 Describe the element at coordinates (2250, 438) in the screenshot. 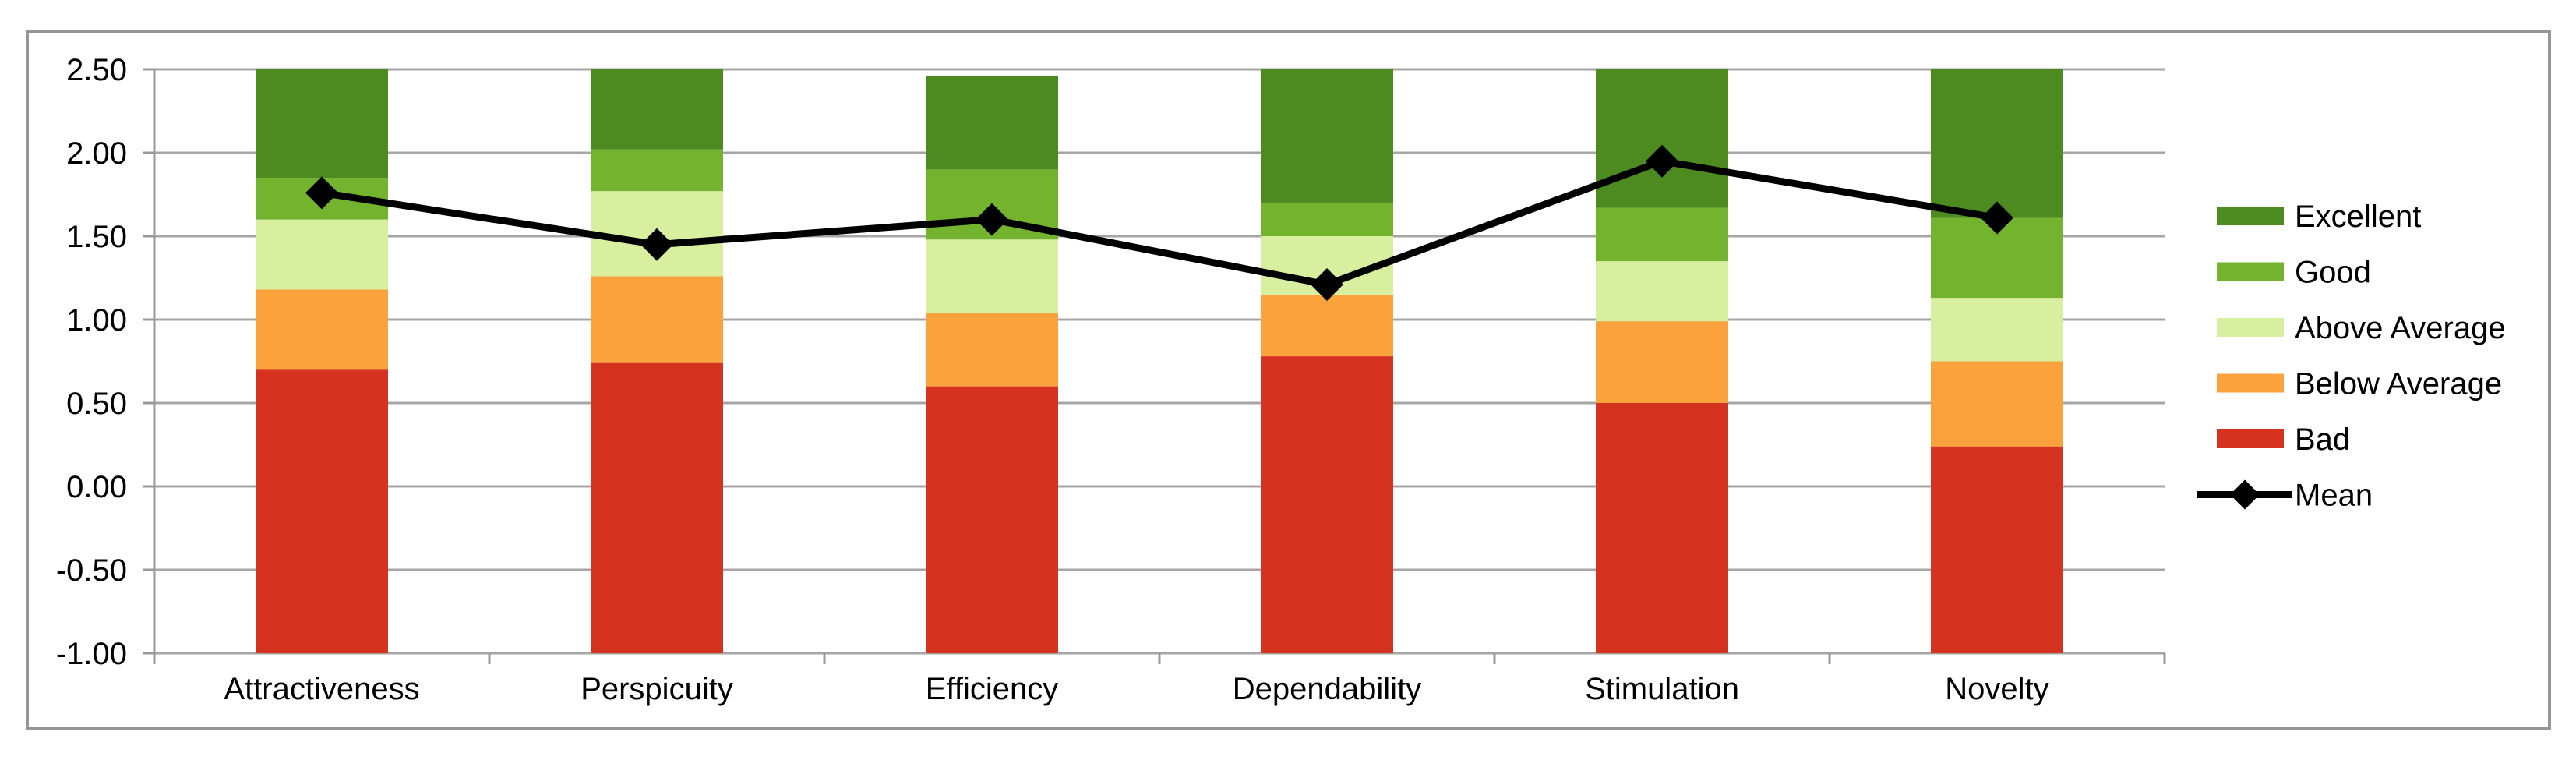

I see `legend-swatch-bad` at that location.